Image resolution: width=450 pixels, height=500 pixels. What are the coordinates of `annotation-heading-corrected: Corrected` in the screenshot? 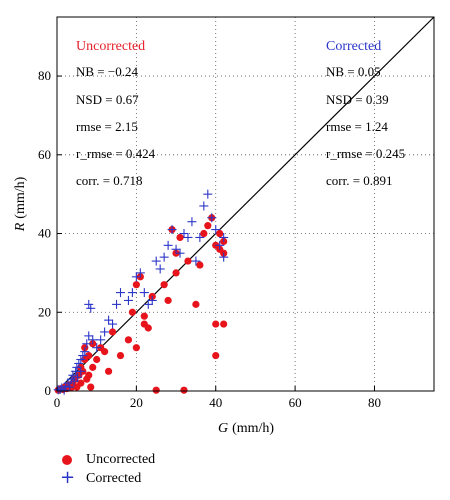 It's located at (353, 46).